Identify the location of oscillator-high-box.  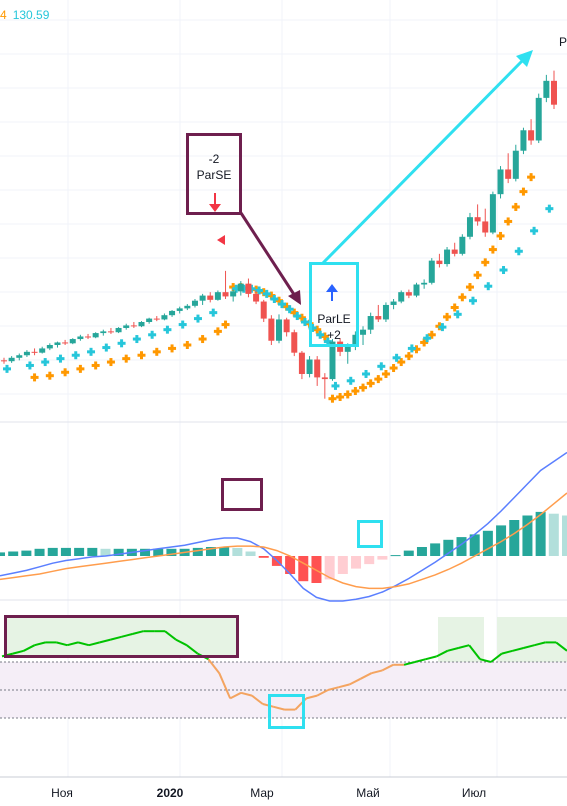
(121, 636).